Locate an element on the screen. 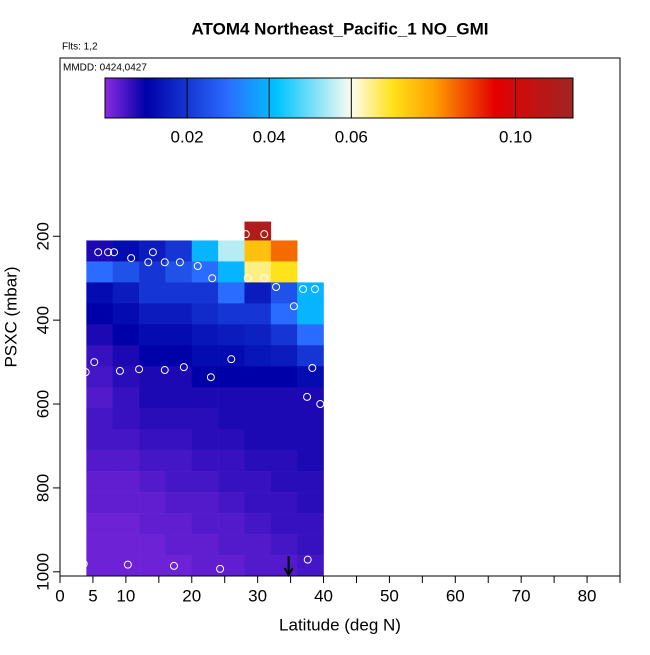 The width and height of the screenshot is (650, 655). x-tick-label: 30 is located at coordinates (257, 595).